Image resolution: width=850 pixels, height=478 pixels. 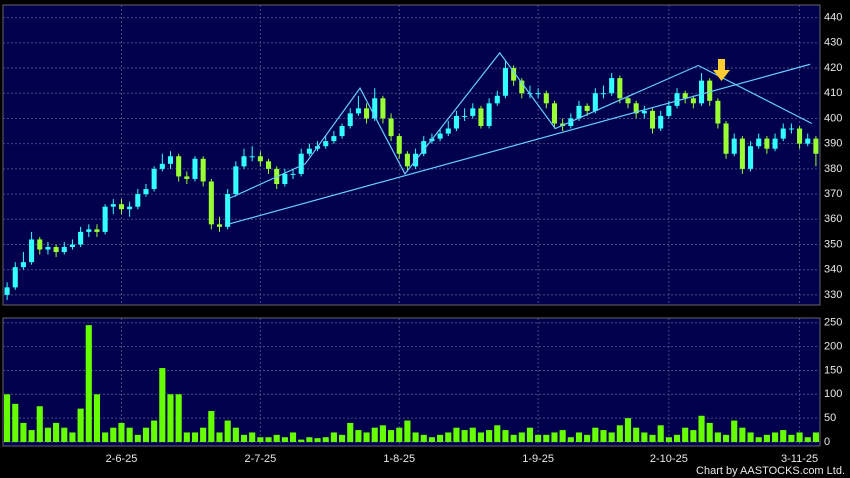 What do you see at coordinates (833, 244) in the screenshot?
I see `y-tick-label: 350` at bounding box center [833, 244].